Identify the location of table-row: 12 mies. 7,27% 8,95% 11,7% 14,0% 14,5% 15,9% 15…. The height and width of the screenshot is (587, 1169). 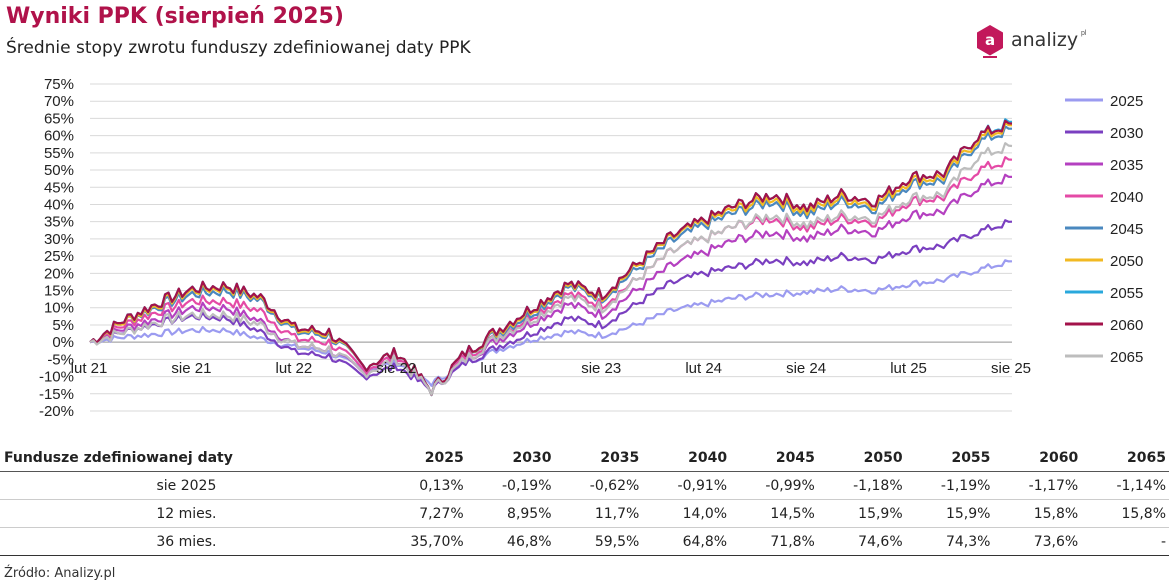
(584, 513).